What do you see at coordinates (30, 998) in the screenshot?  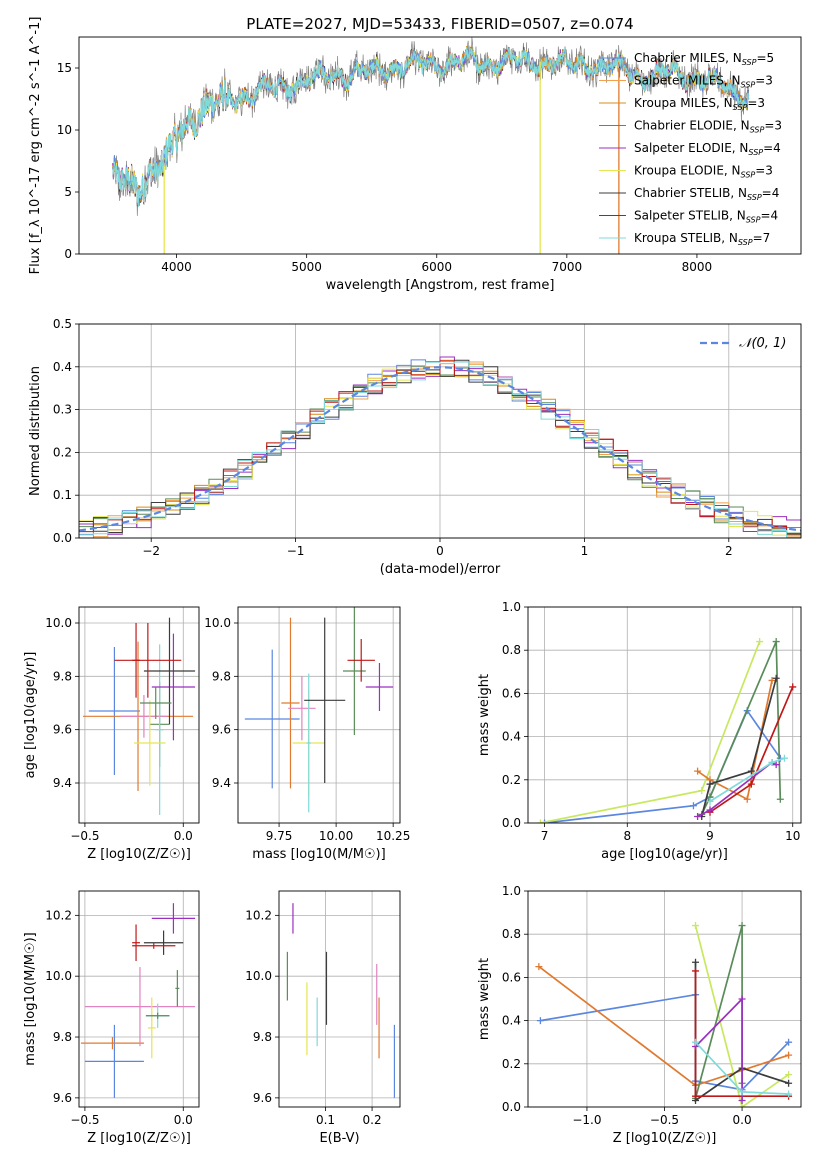 I see `y-axis-label: mass [log10(M/M☉)]` at bounding box center [30, 998].